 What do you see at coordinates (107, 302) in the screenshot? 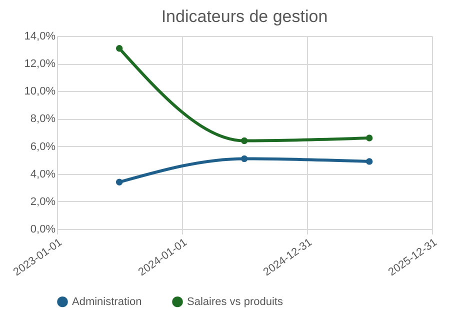
I see `legend-label: Administration` at bounding box center [107, 302].